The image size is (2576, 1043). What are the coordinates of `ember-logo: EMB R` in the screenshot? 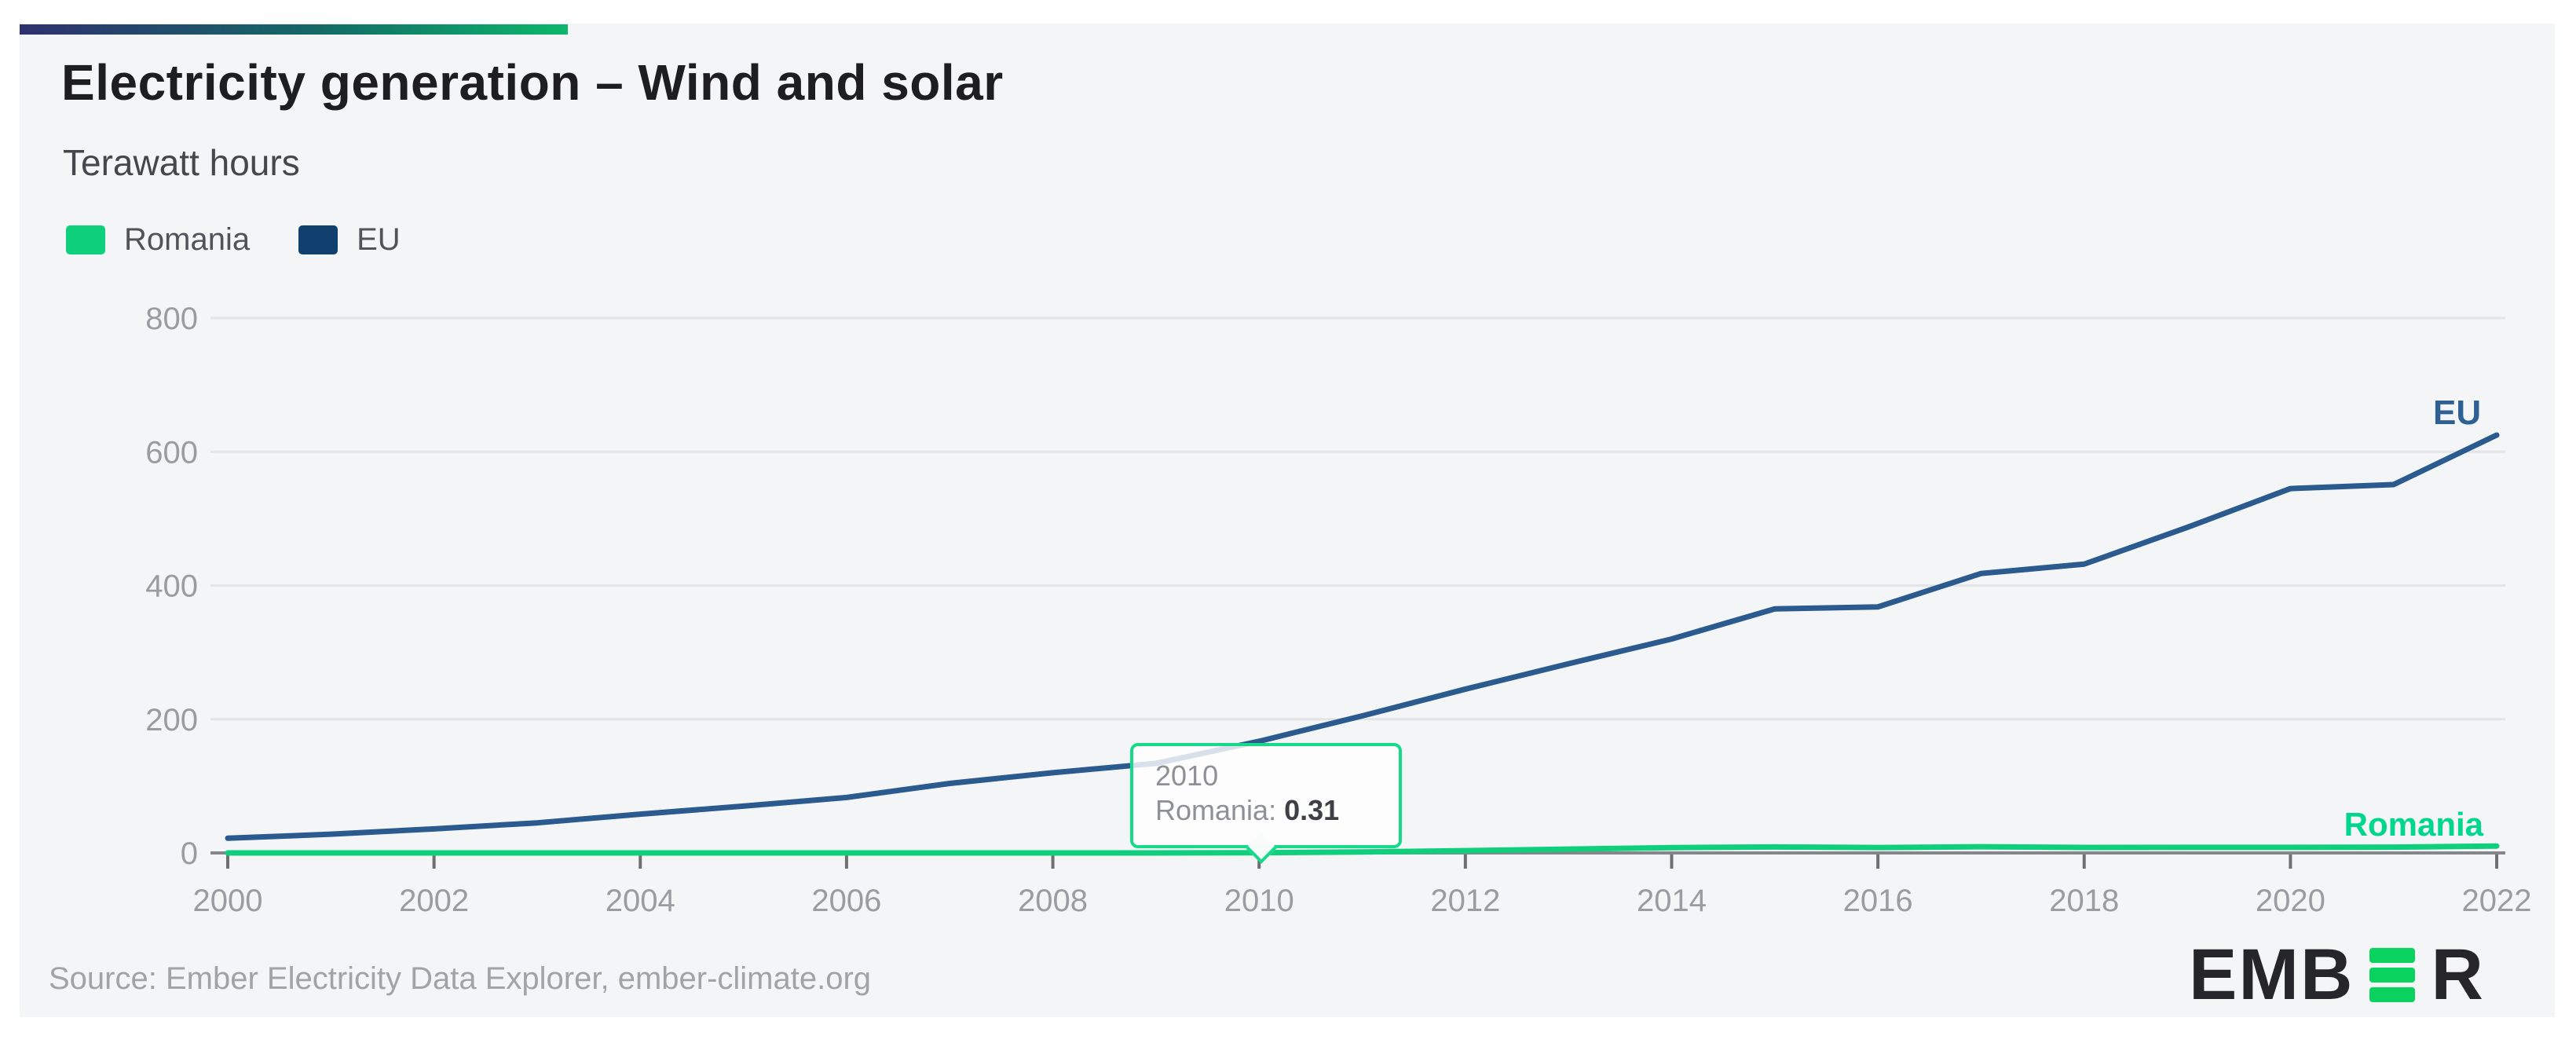 It's located at (2337, 975).